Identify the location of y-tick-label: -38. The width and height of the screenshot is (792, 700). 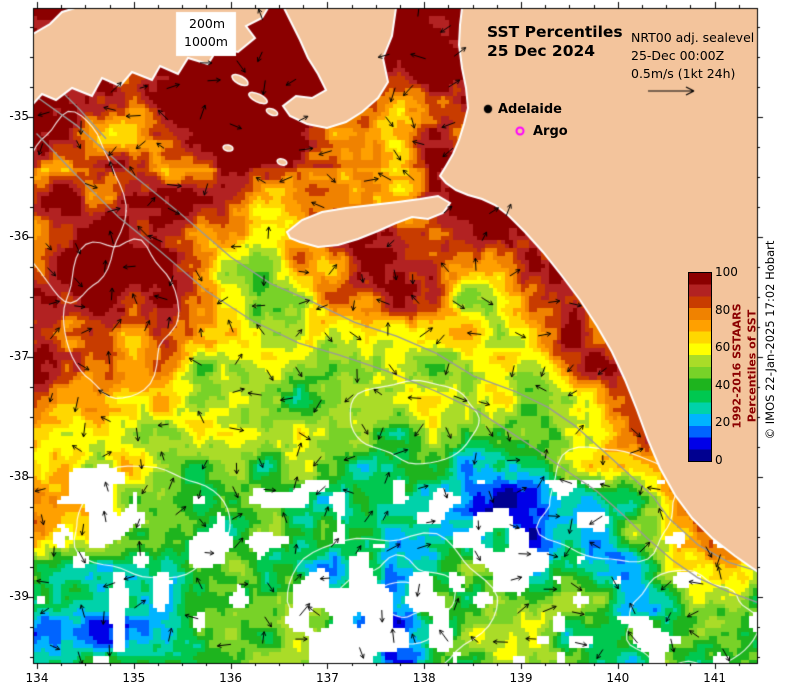
(19, 476).